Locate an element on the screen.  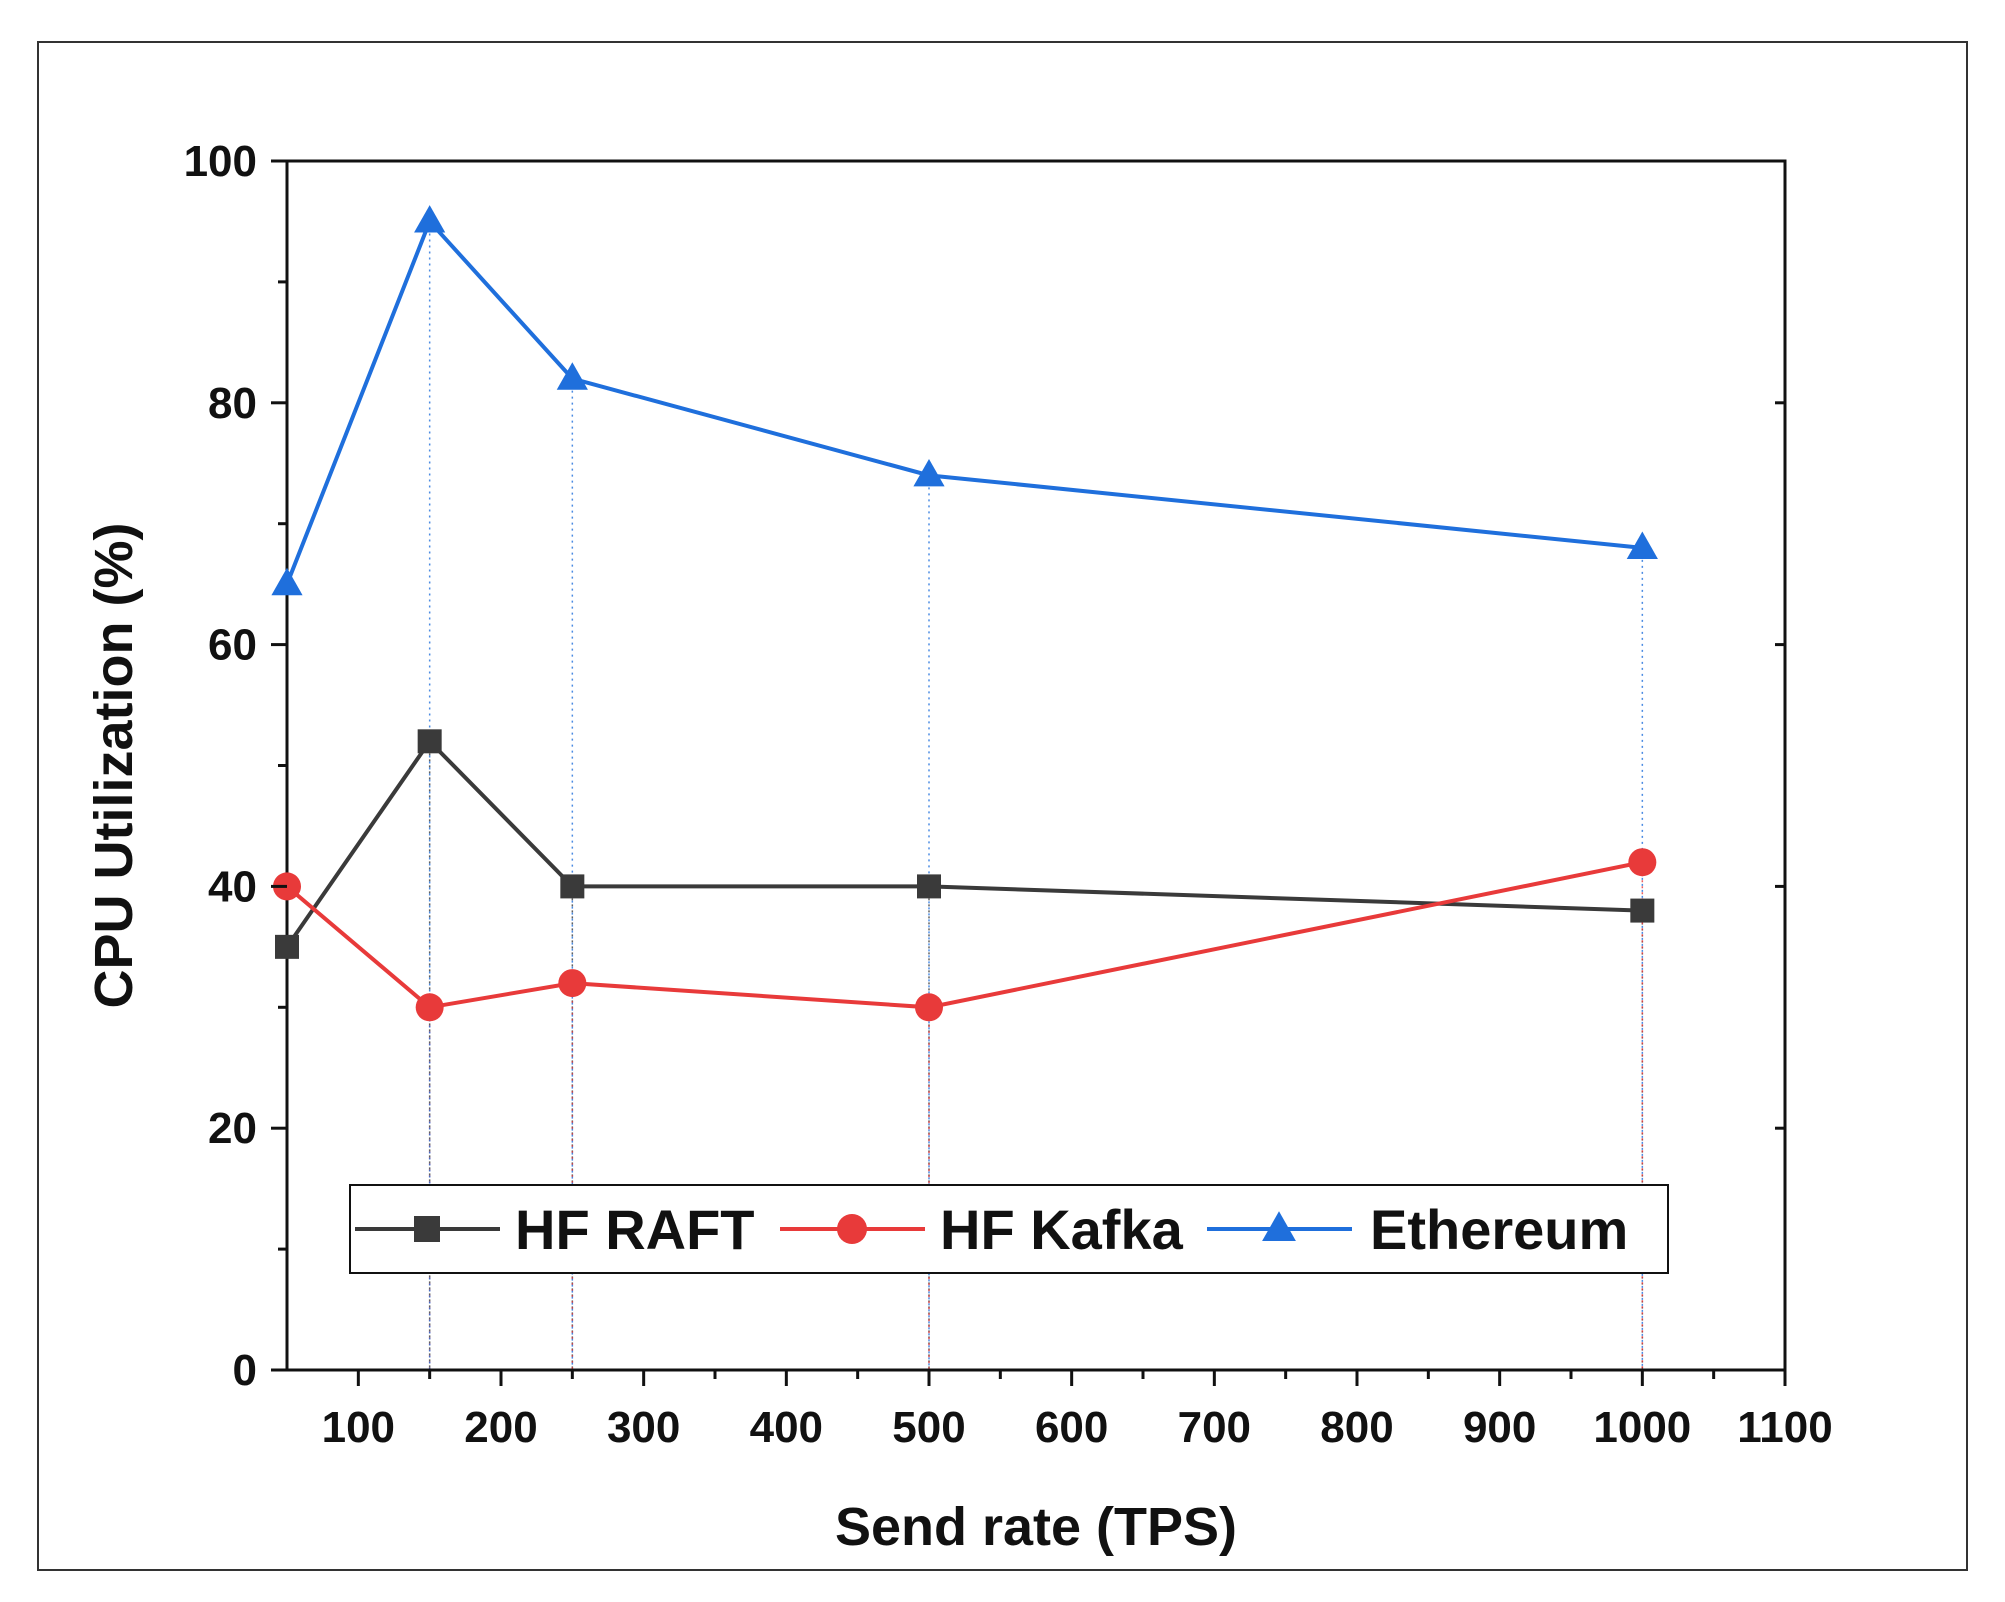
legend-box is located at coordinates (1009, 1229).